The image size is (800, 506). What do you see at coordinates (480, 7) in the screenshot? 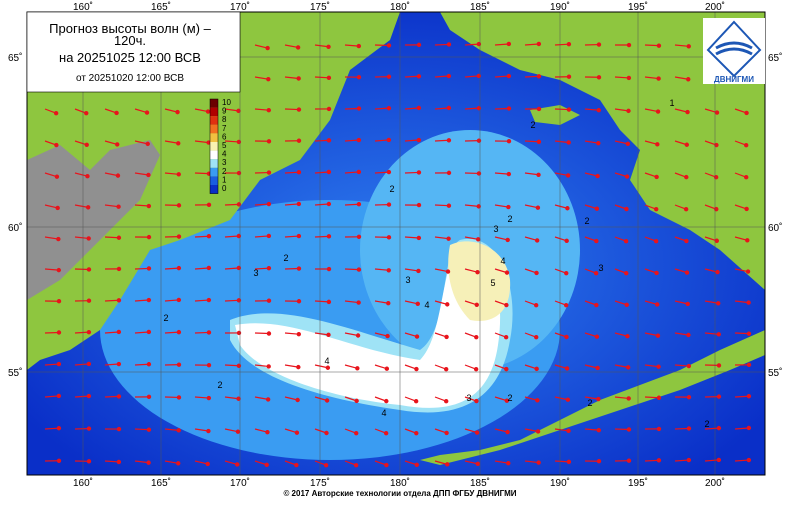
I see `longitude-label: 185˚` at bounding box center [480, 7].